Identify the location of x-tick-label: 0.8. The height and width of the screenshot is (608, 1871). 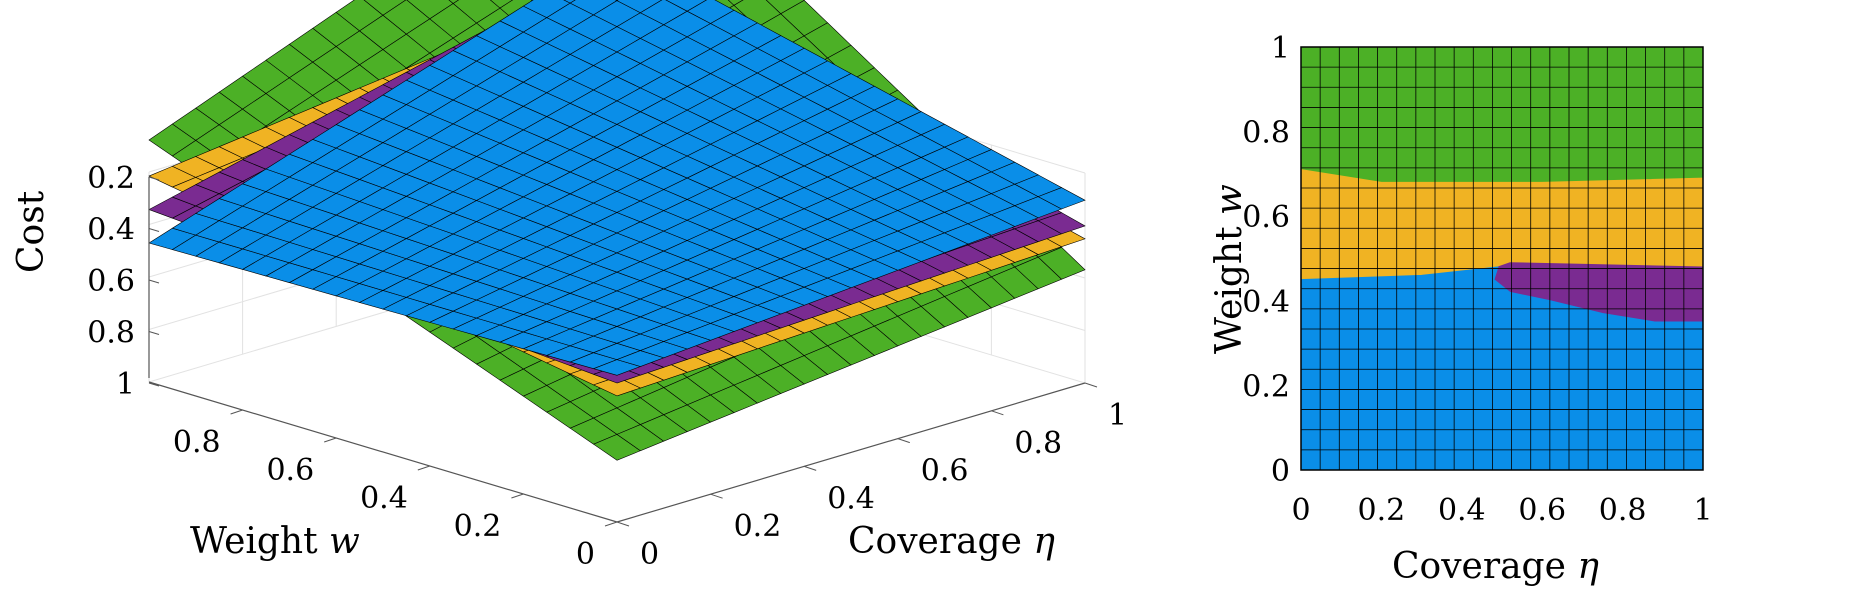
(1623, 510).